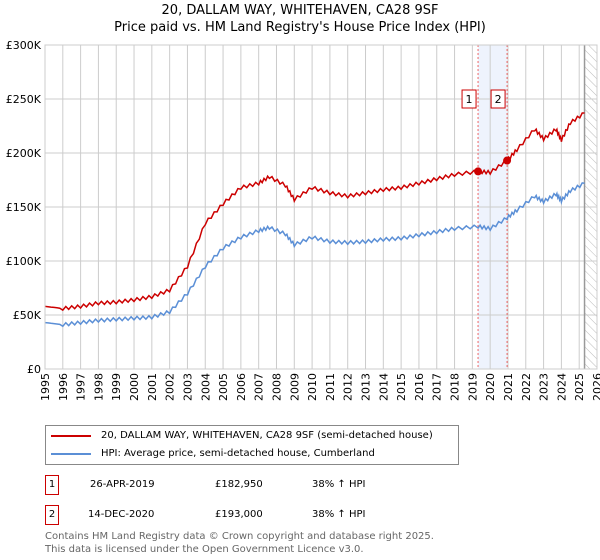  I want to click on x-tick-label: 2013, so click(366, 387).